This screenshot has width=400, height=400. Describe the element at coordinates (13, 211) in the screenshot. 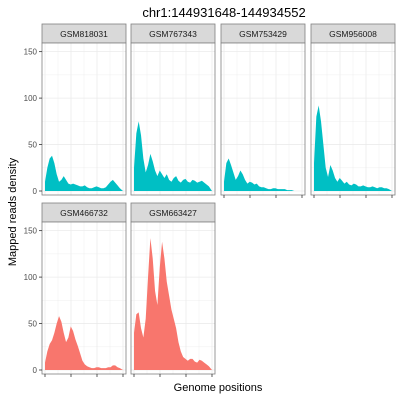

I see `y-axis-title: Mapped reads density` at that location.